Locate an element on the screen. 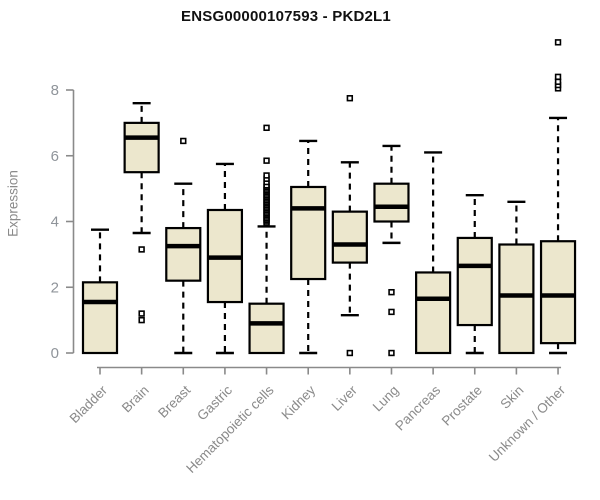 This screenshot has height=500, width=600. box-breast is located at coordinates (183, 246).